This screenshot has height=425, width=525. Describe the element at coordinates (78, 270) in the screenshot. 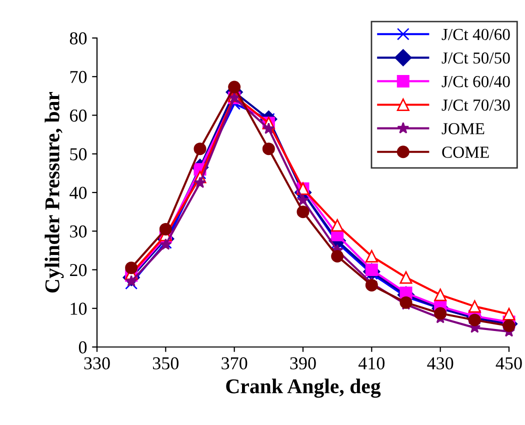

I see `y-tick-label: 20` at that location.